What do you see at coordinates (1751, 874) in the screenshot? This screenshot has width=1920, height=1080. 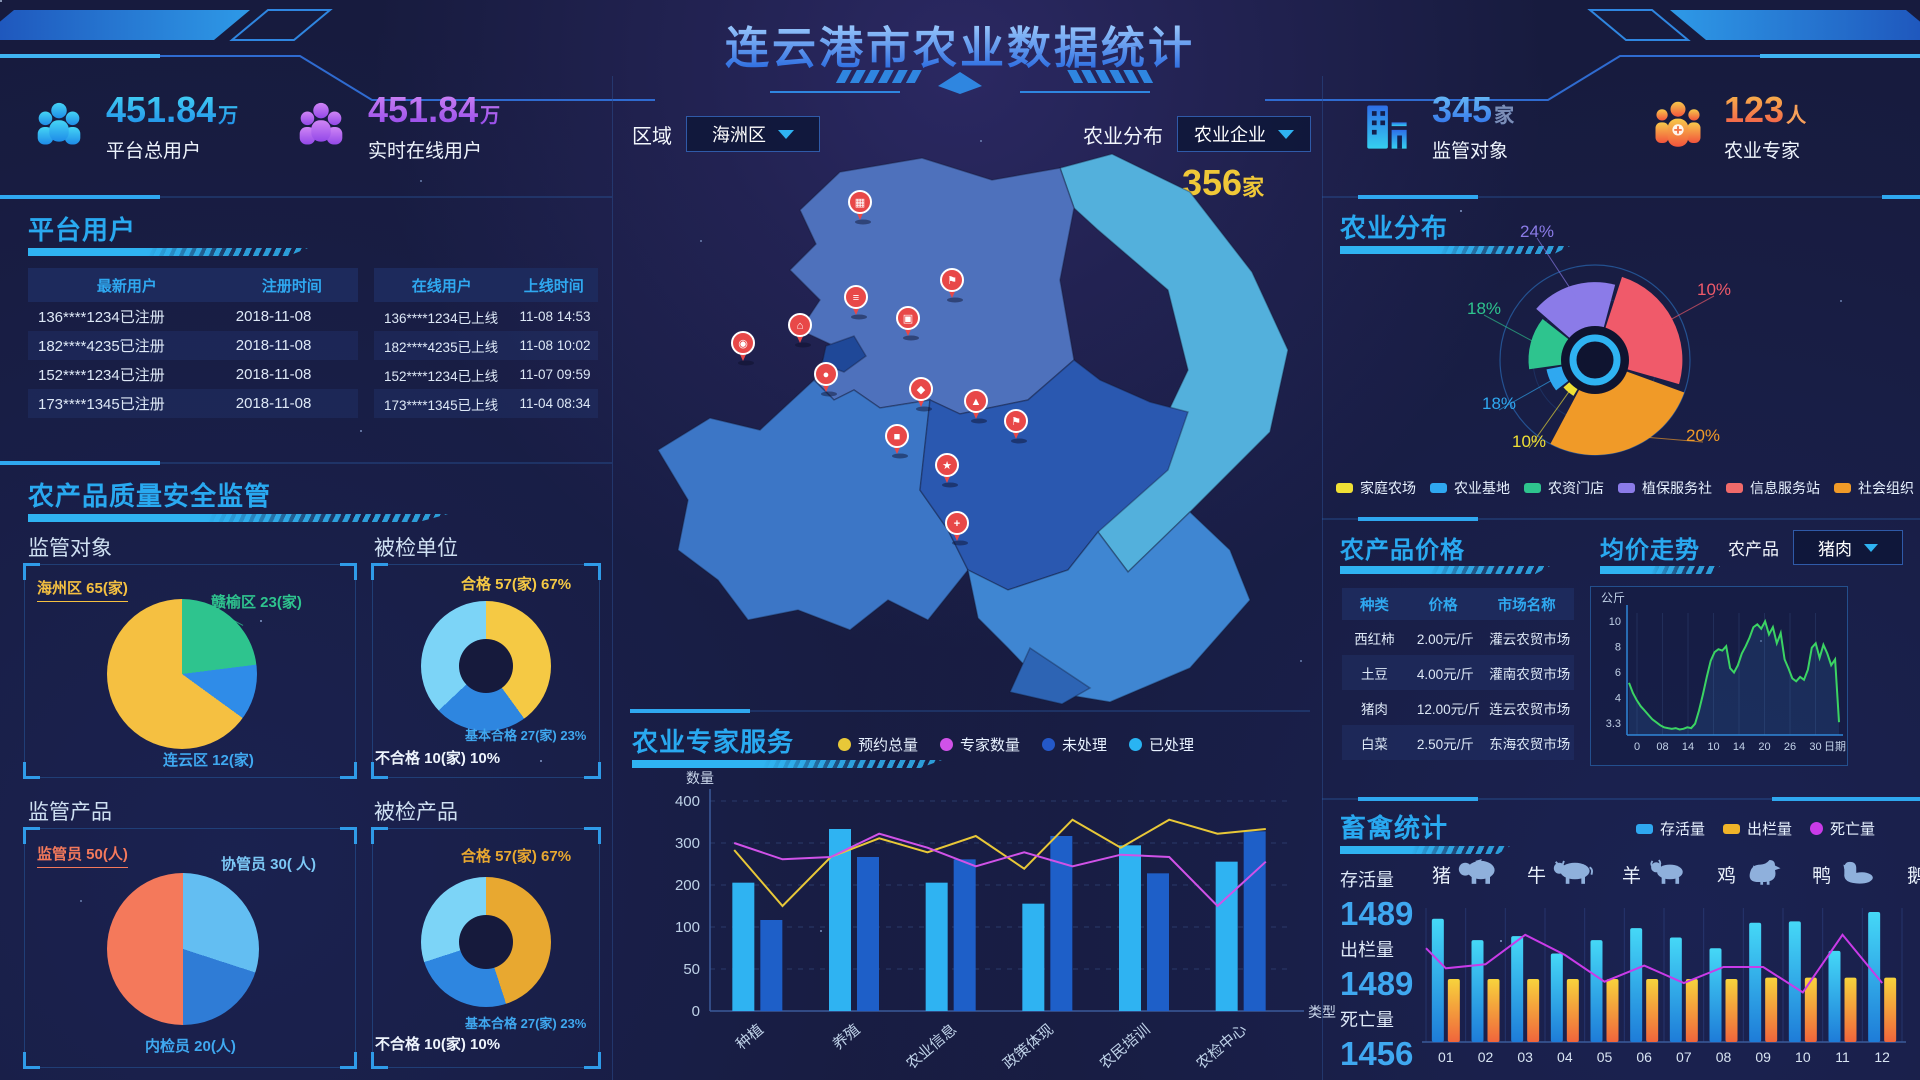 I see `animal-tab-鸡: 鸡` at bounding box center [1751, 874].